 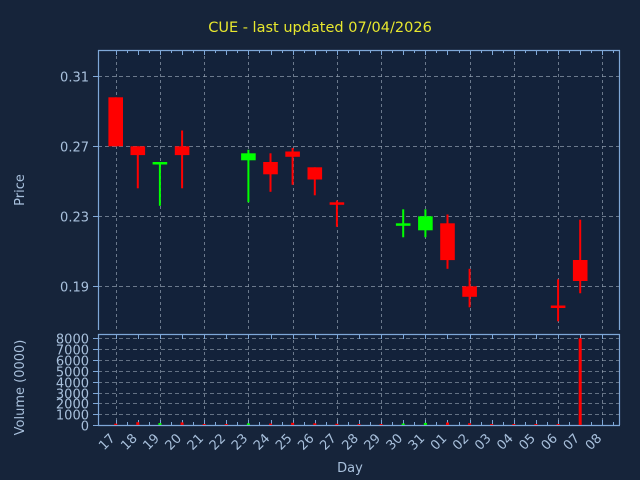 What do you see at coordinates (72, 405) in the screenshot?
I see `volume-tick-label: 2000` at bounding box center [72, 405].